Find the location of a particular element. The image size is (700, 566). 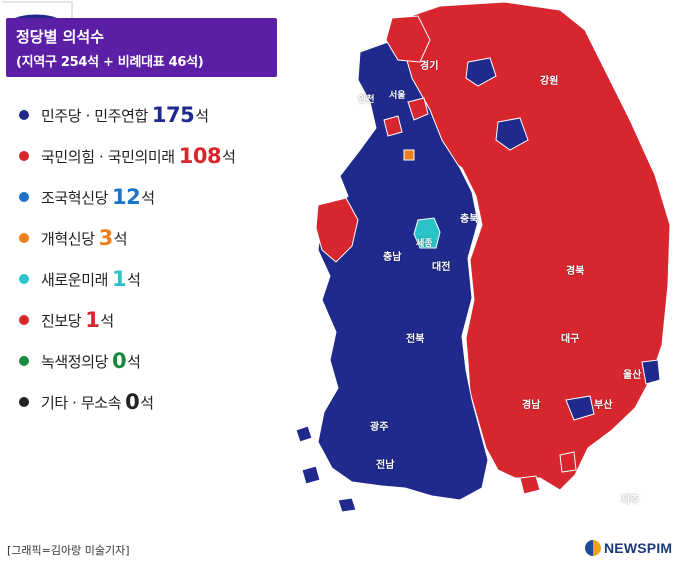

legend-item: 민주당 · 민주연합 175 석 is located at coordinates (114, 115).